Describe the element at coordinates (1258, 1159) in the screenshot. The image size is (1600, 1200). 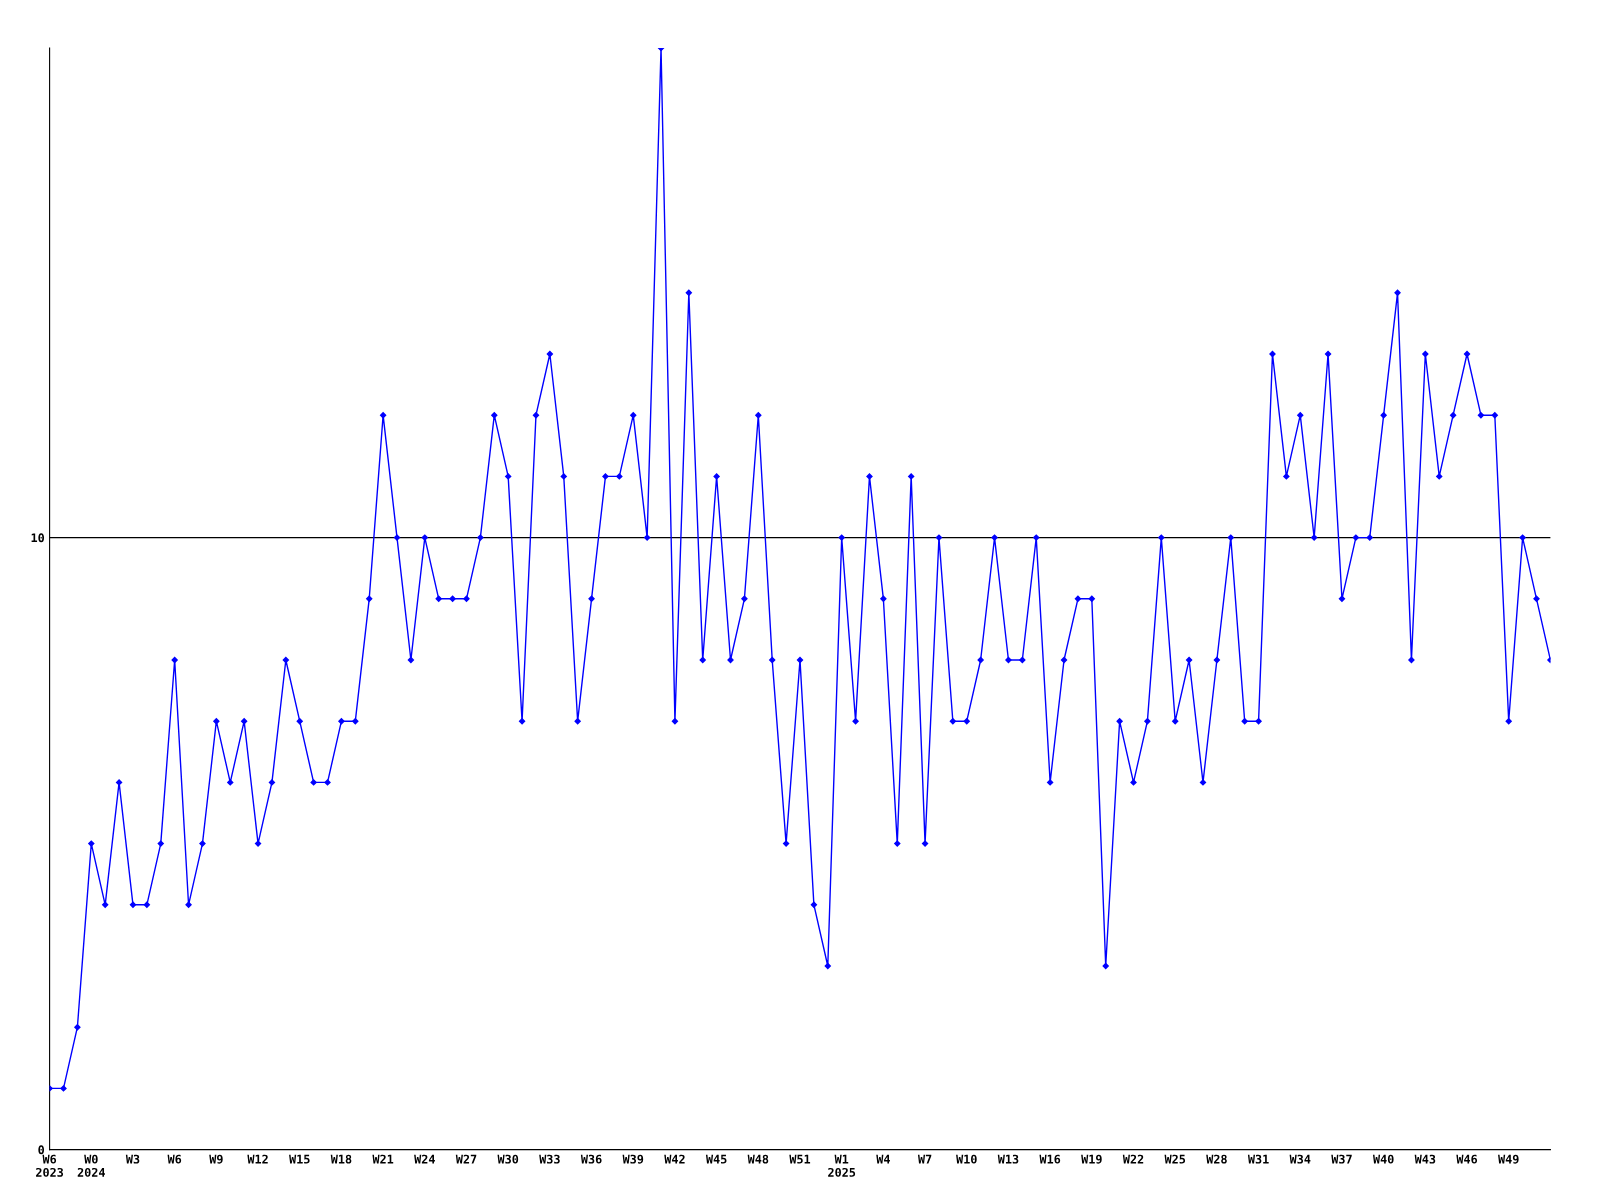
I see `x-tick-label: W31` at that location.